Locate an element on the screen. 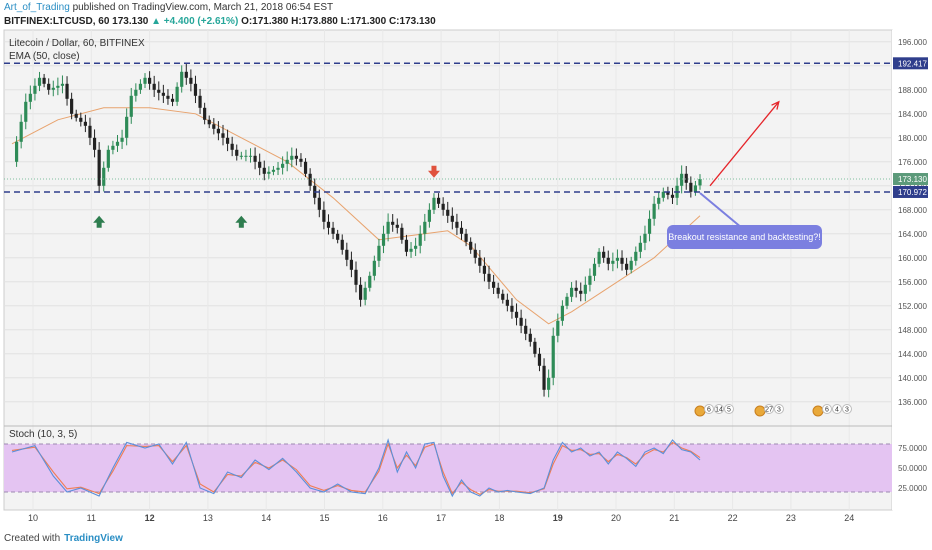 The height and width of the screenshot is (550, 932). stoch-pane: 25.0000 50.0000 75.0000 is located at coordinates (465, 461).